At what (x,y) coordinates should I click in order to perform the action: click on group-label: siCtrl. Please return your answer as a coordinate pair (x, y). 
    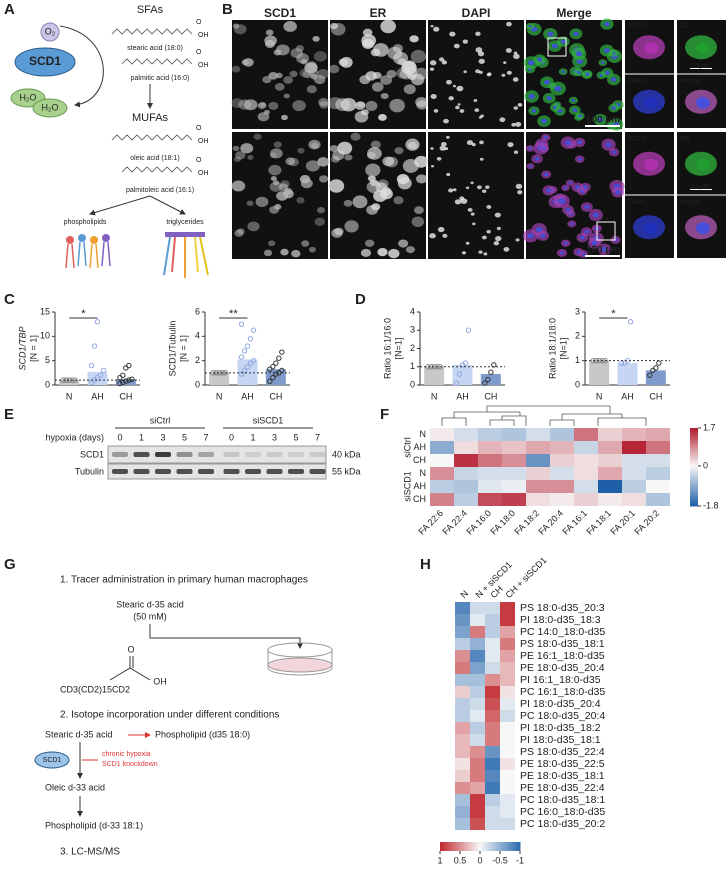
    Looking at the image, I should click on (407, 447).